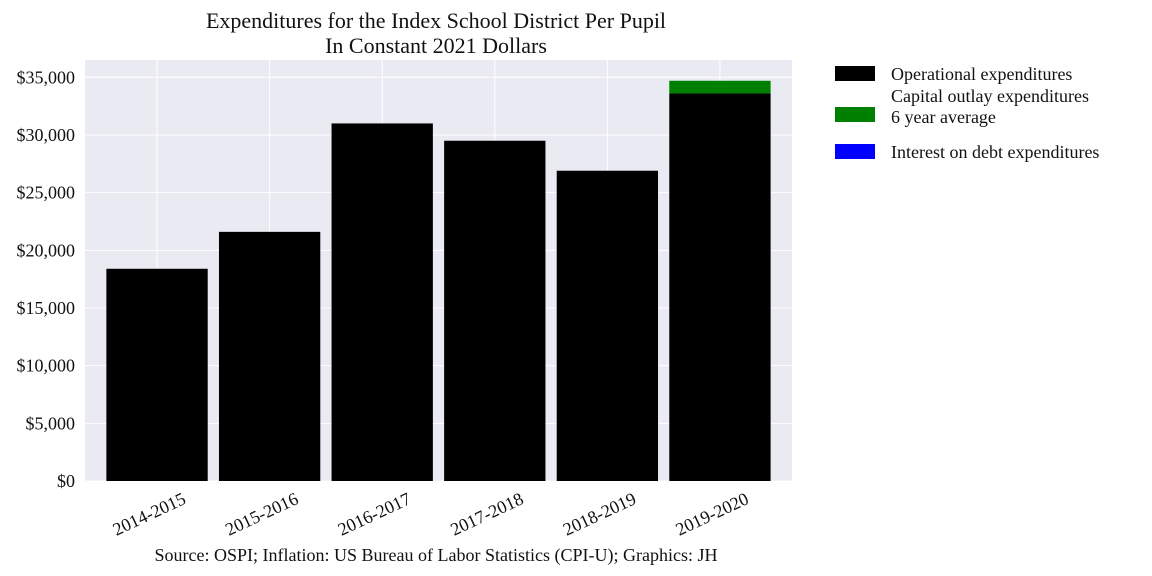 This screenshot has height=576, width=1152. Describe the element at coordinates (599, 513) in the screenshot. I see `x-tick-label: 2018-2019` at that location.